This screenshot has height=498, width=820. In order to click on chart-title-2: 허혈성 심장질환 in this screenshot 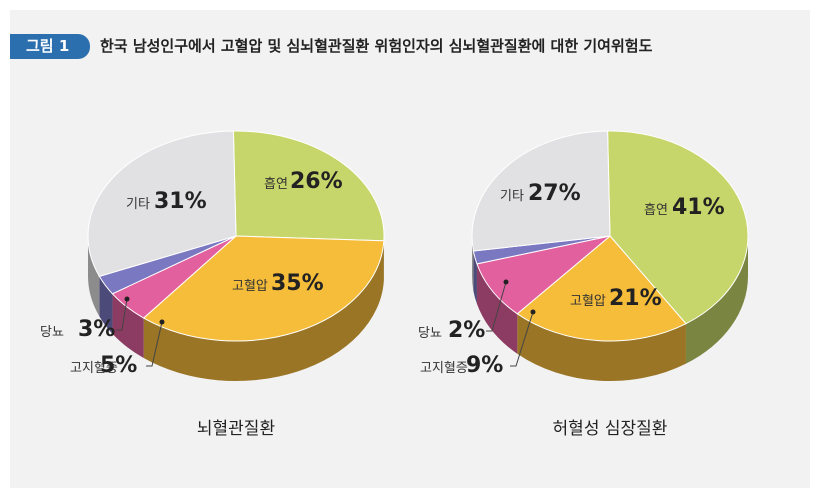, I will do `click(610, 429)`.